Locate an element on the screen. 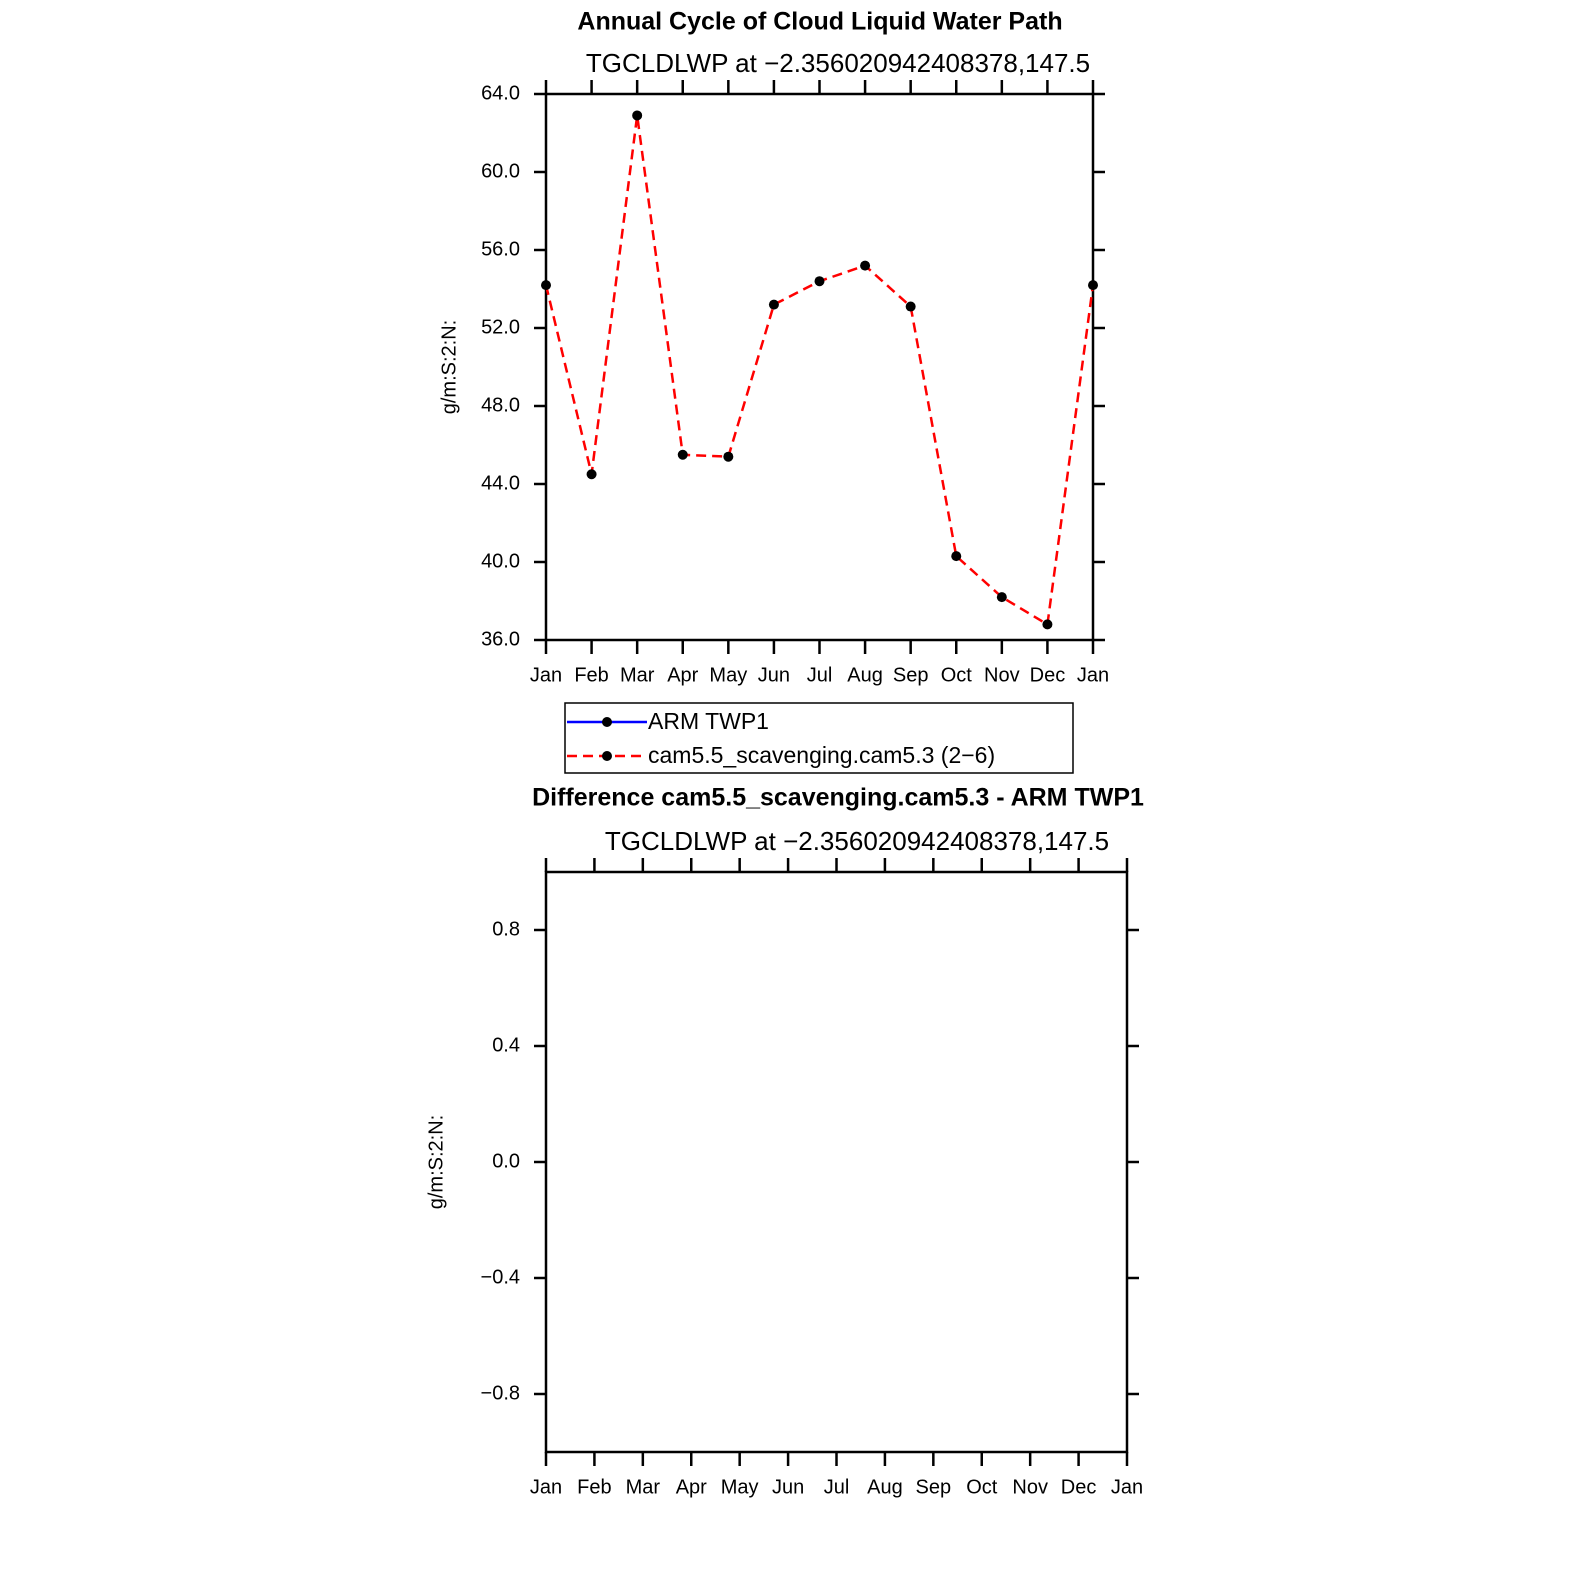 The height and width of the screenshot is (1574, 1574). legend-label: cam5.5_scavenging.cam5.3 (2−6) is located at coordinates (821, 755).